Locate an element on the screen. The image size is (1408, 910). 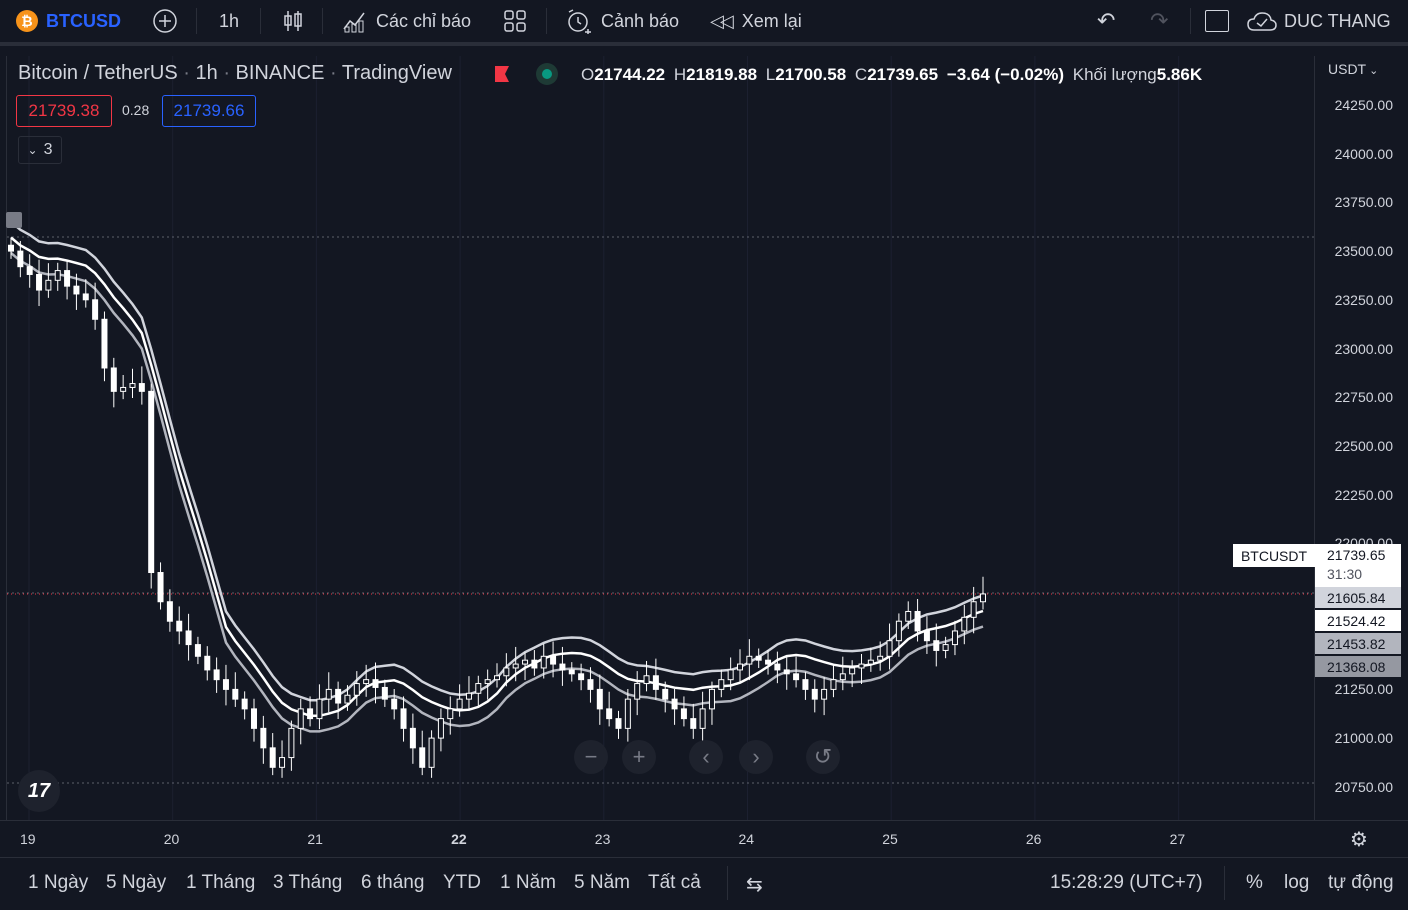
flag-icon is located at coordinates (502, 74).